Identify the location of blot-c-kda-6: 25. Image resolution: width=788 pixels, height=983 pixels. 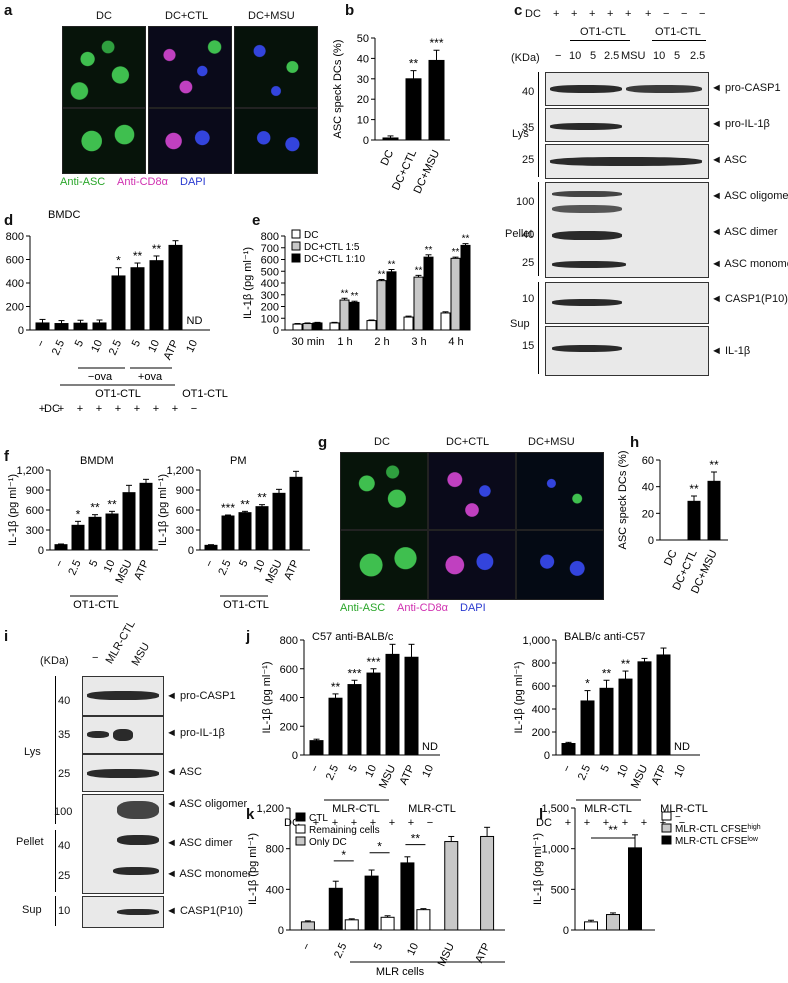
(528, 263).